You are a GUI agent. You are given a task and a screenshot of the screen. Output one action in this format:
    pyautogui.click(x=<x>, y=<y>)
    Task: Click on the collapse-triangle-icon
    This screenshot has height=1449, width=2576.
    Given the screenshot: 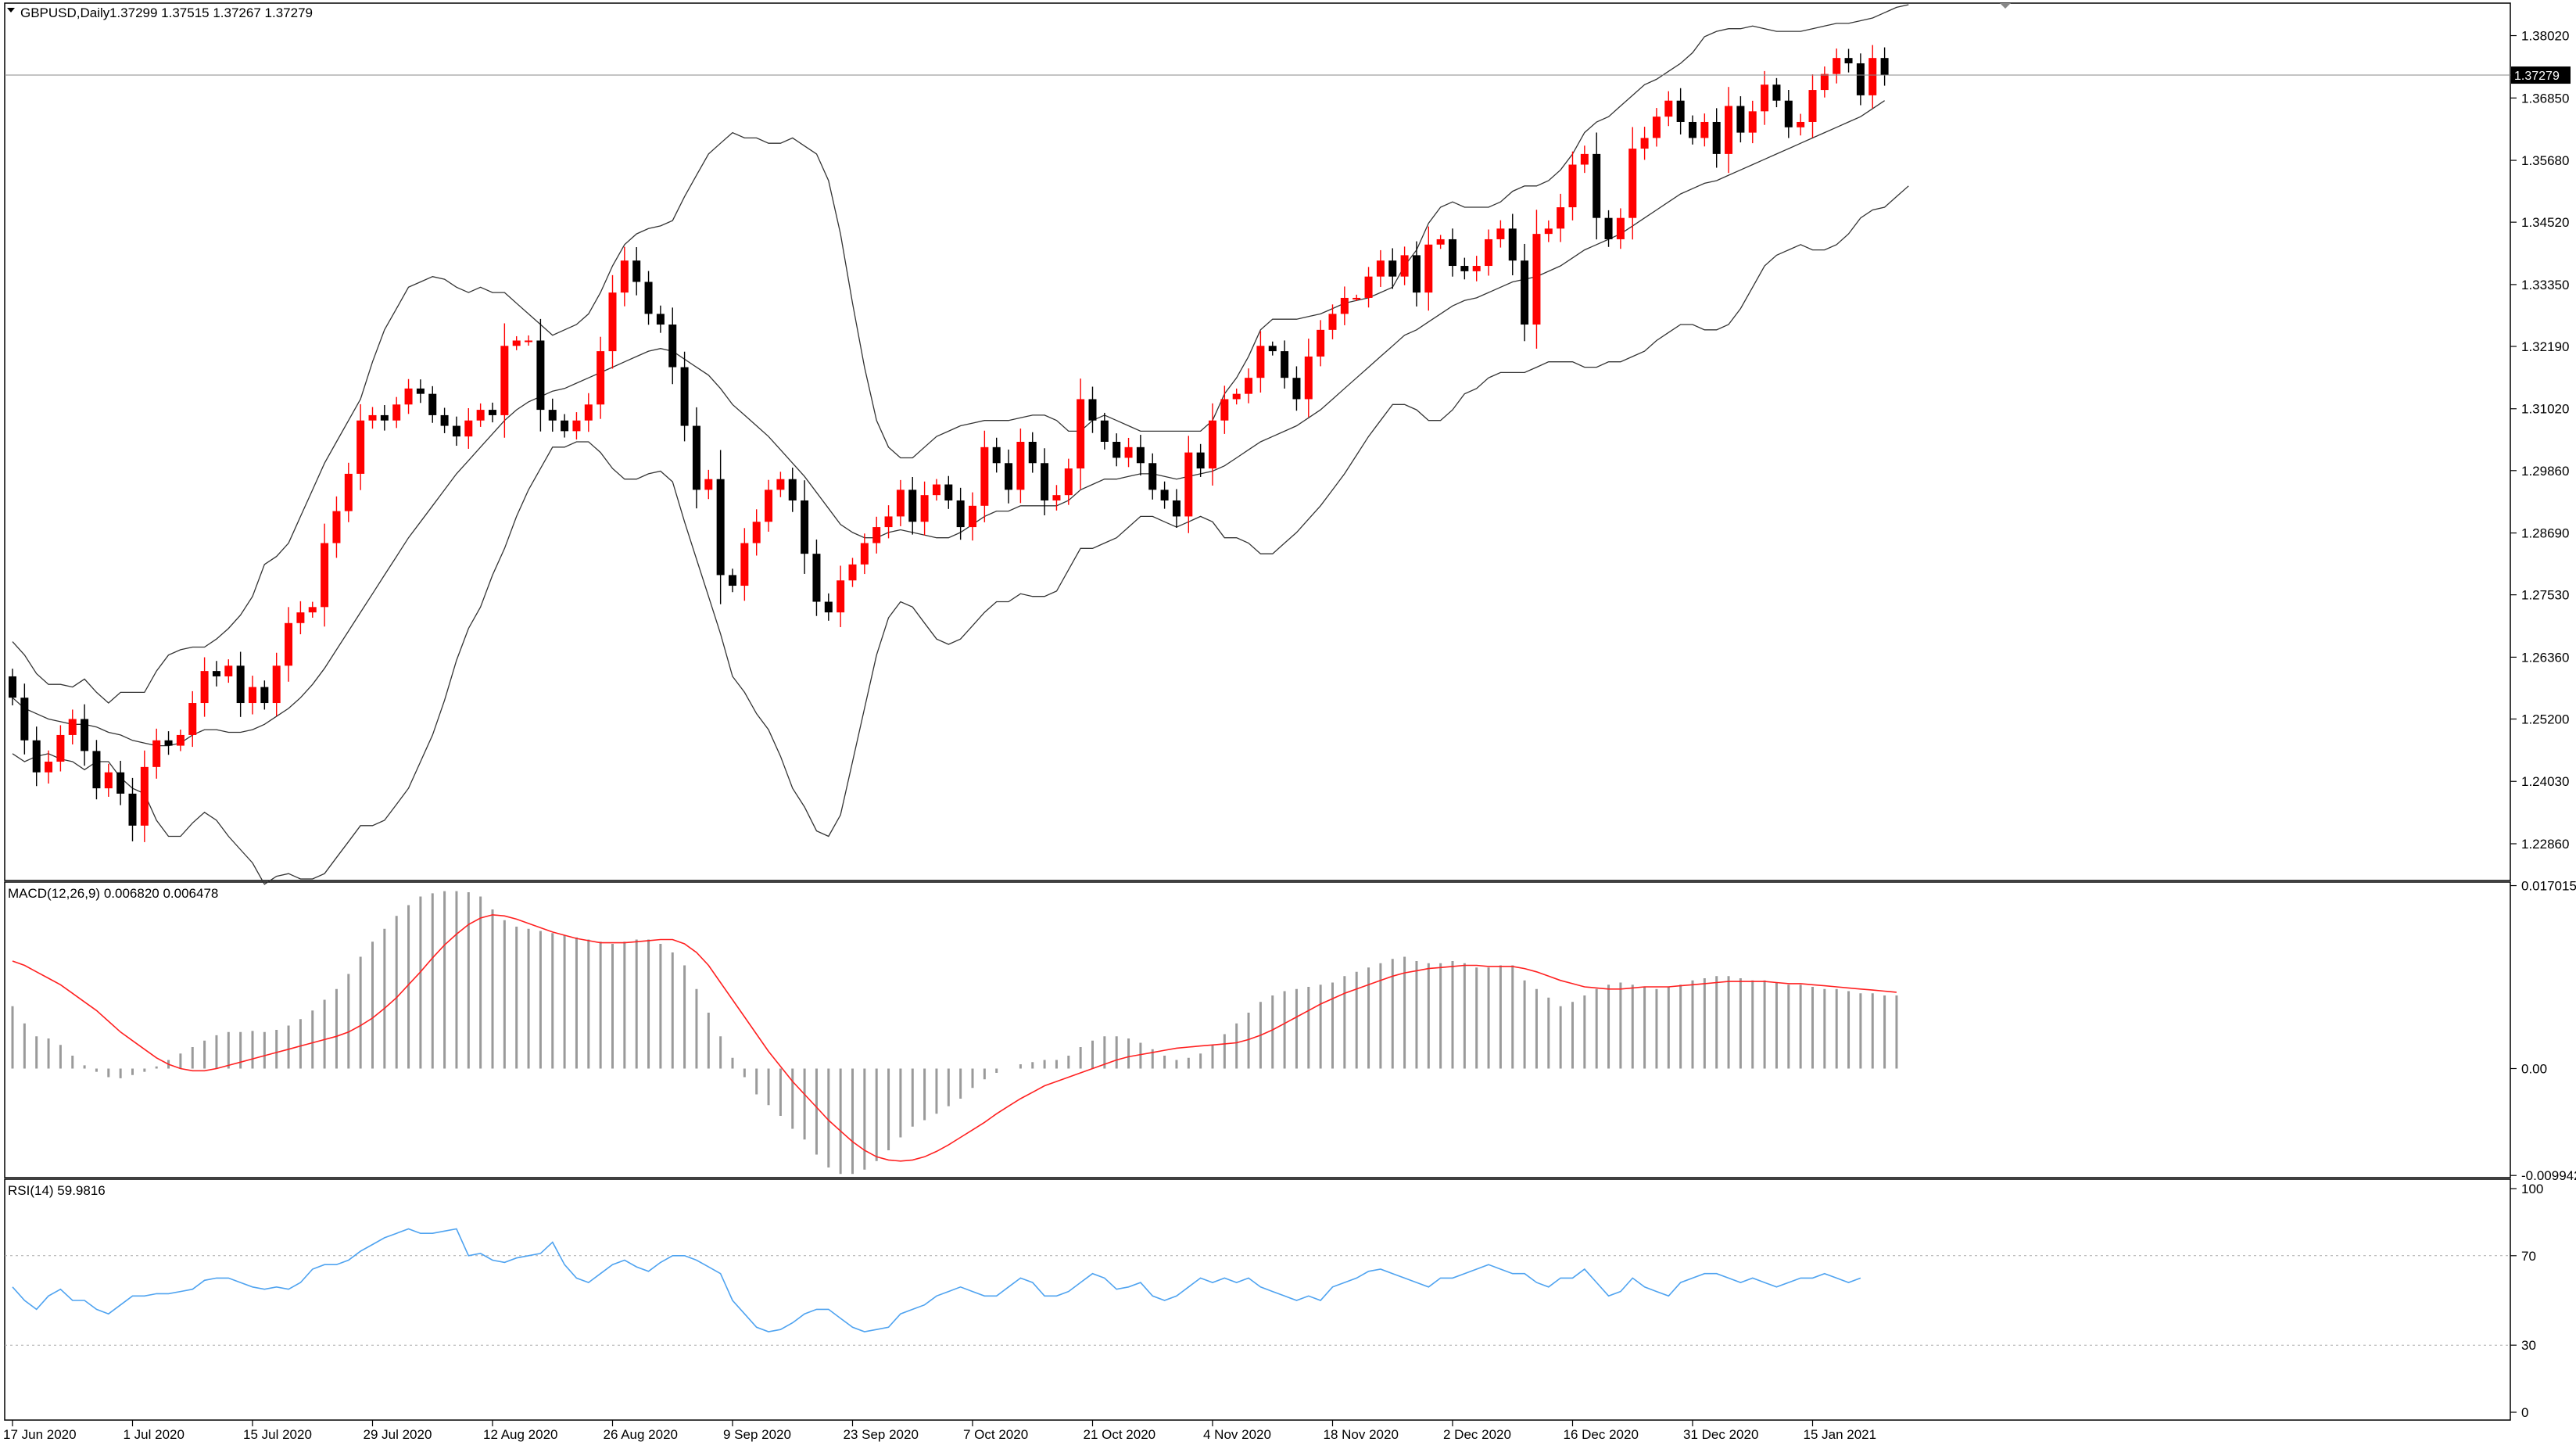 What is the action you would take?
    pyautogui.click(x=11, y=10)
    